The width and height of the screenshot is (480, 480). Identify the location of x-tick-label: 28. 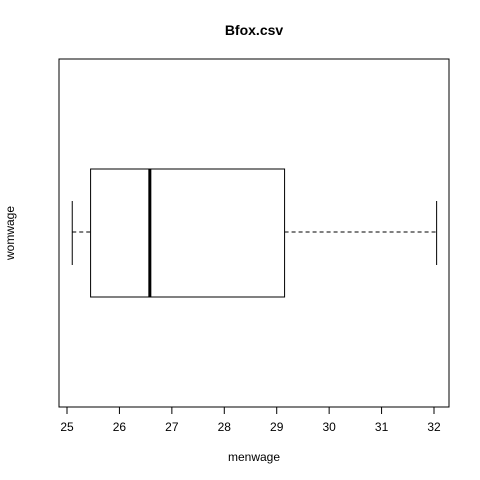
(225, 427).